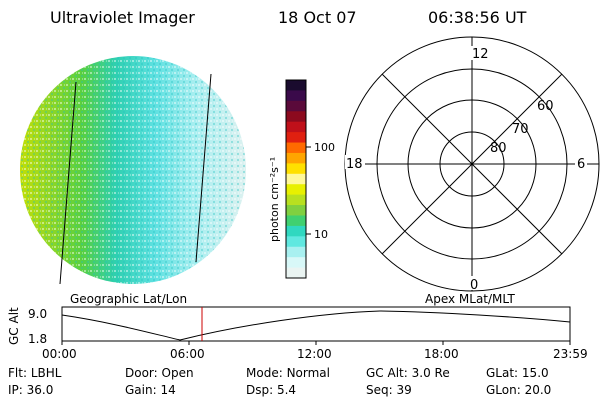 This screenshot has width=600, height=400. I want to click on footer-gcalt: GC Alt: 3.0 Re, so click(408, 373).